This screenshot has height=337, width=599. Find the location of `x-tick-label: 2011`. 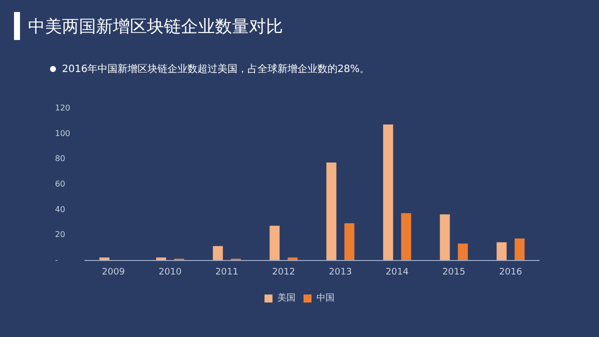

x-tick-label: 2011 is located at coordinates (226, 273).